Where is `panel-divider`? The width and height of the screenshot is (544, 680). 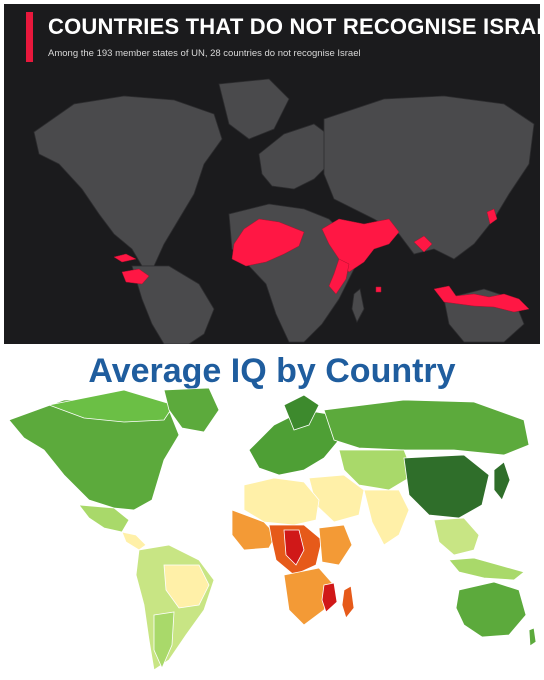
panel-divider is located at coordinates (272, 347).